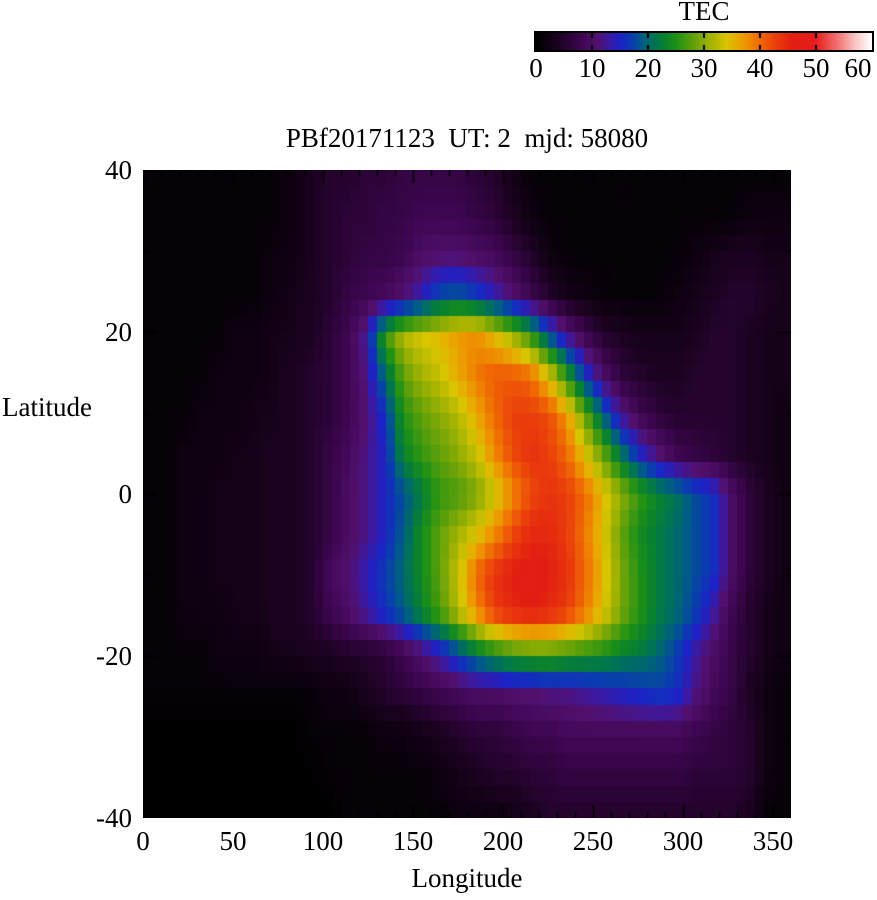  Describe the element at coordinates (467, 878) in the screenshot. I see `x-axis-title: Longitude` at that location.